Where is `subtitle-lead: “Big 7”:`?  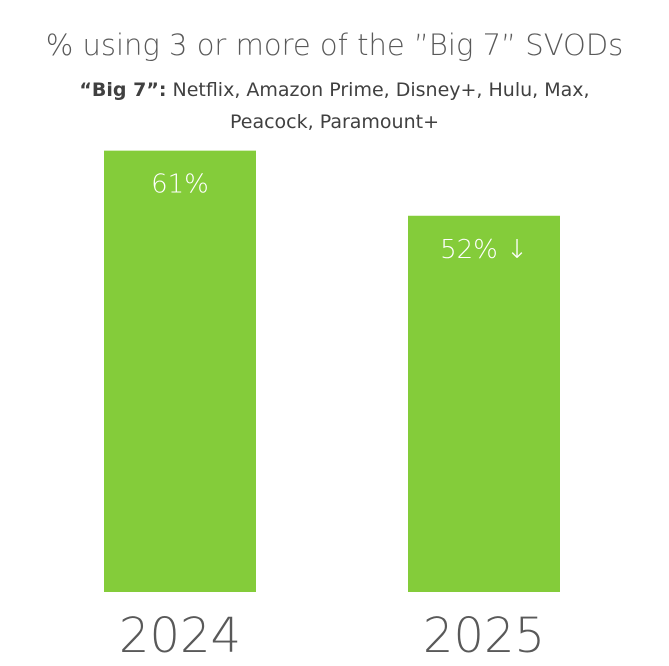 subtitle-lead: “Big 7”: is located at coordinates (123, 90).